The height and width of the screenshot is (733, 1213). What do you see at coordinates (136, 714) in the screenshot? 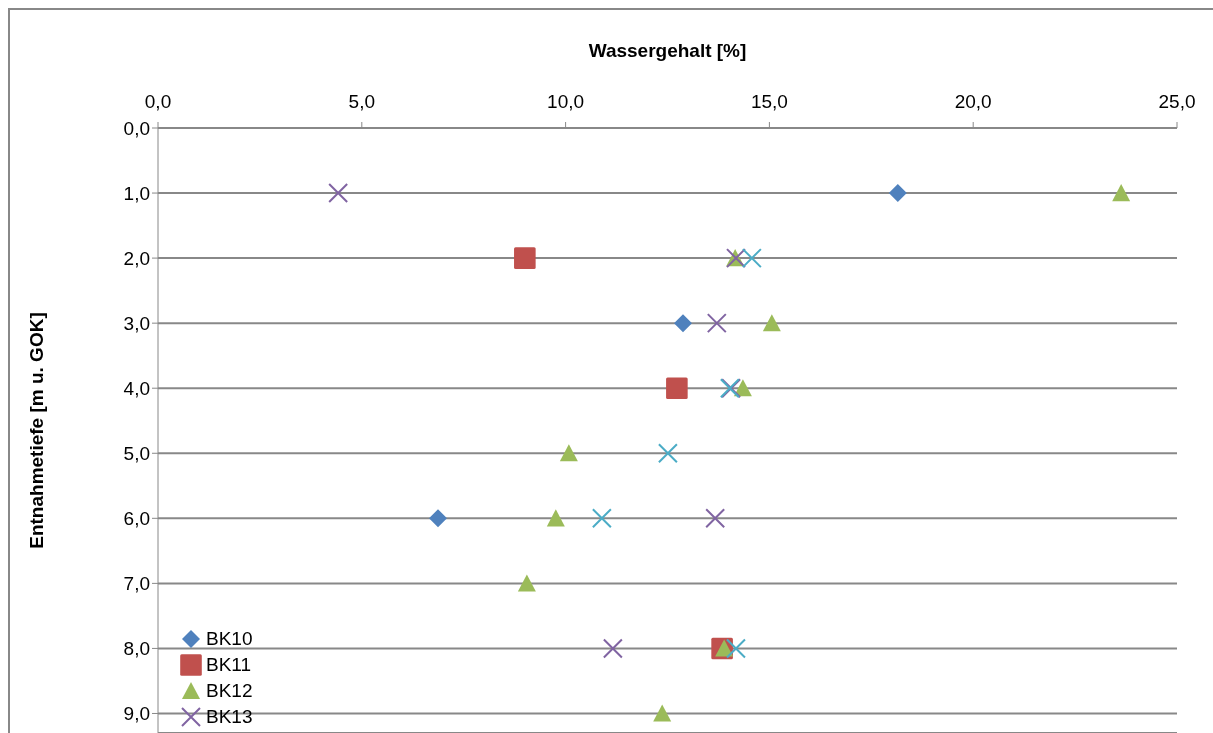
I see `y-tick-label: 9,0` at bounding box center [136, 714].